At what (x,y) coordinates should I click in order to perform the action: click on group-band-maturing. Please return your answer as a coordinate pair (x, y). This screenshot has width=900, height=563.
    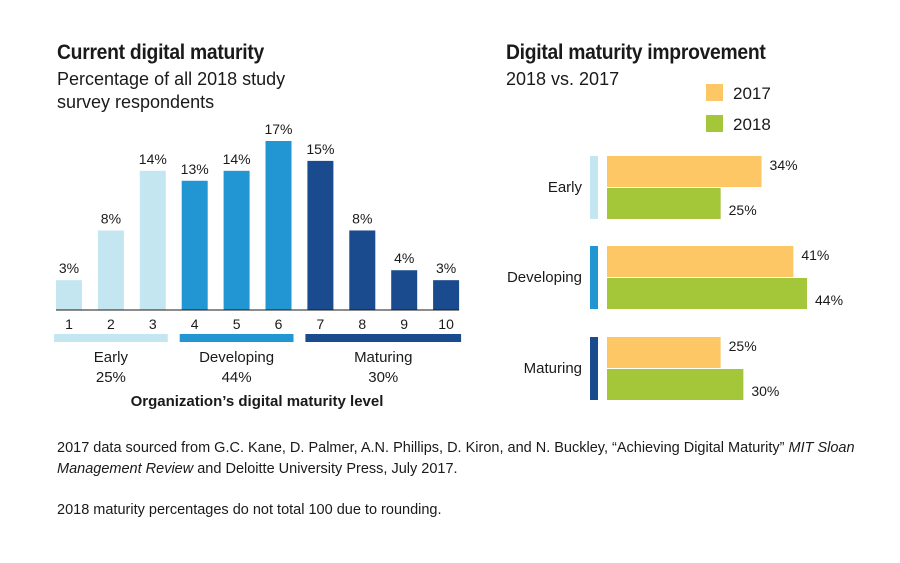
    Looking at the image, I should click on (383, 338).